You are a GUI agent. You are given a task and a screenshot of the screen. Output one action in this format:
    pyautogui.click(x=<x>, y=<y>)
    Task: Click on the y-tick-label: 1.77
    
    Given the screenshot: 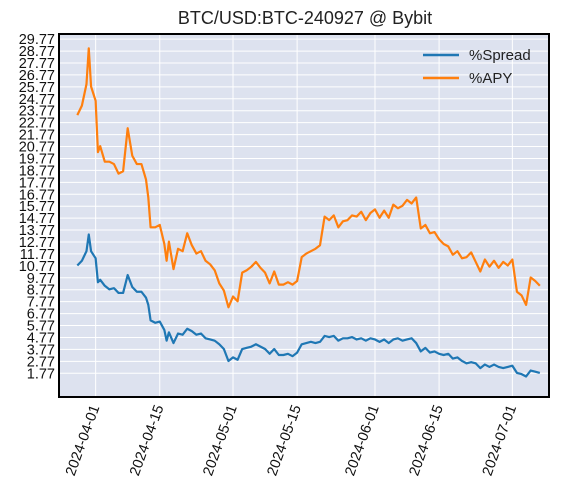 What is the action you would take?
    pyautogui.click(x=41, y=374)
    